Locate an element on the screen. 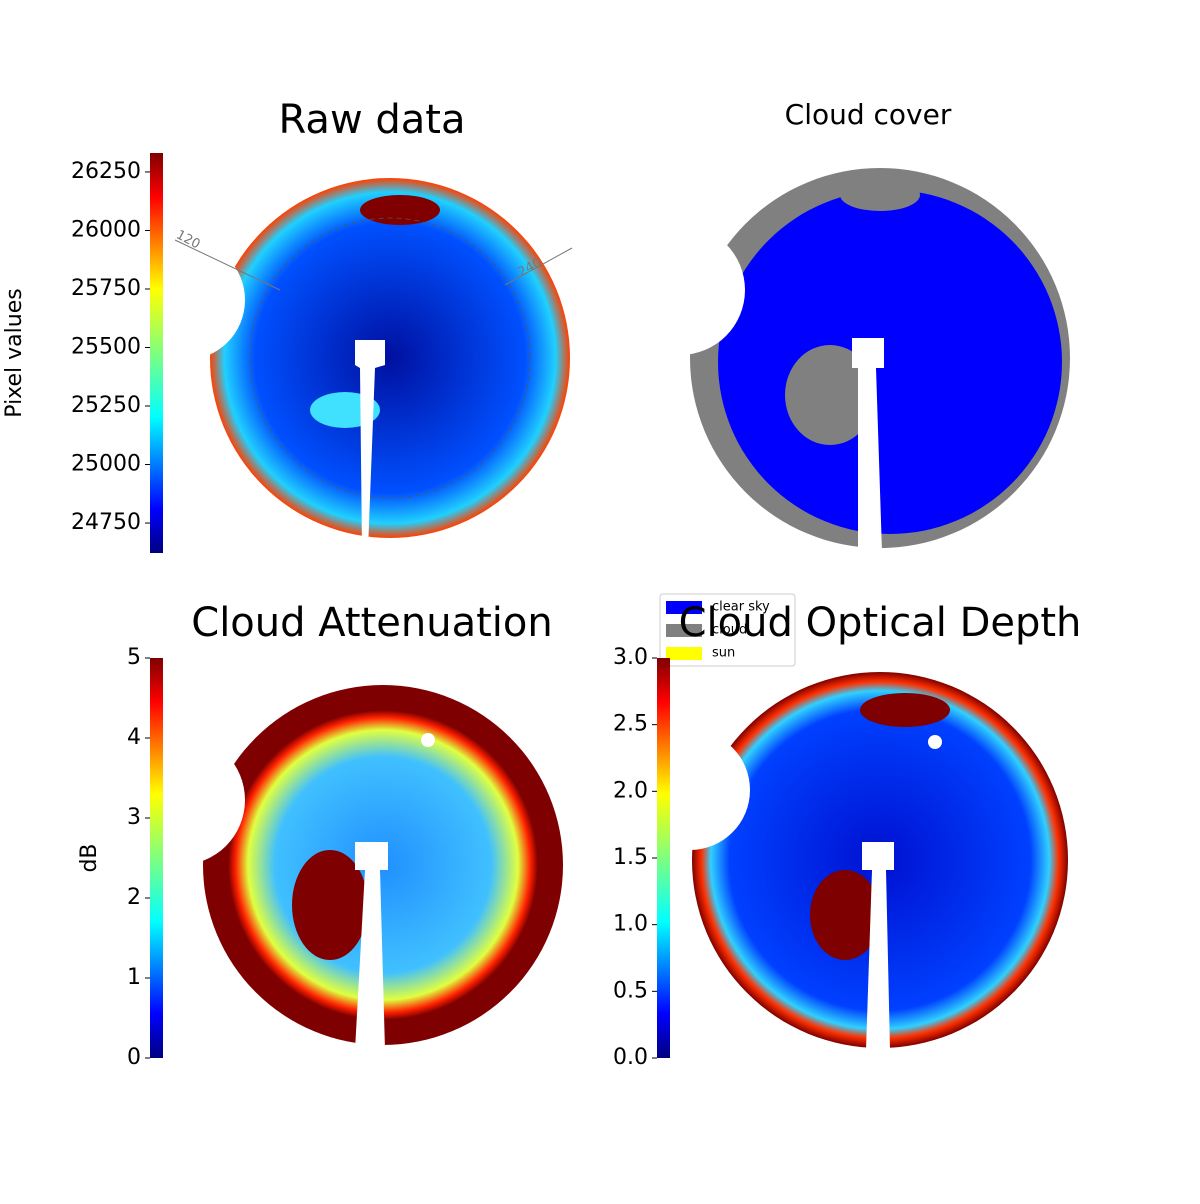  panel-title: Cloud Attenuation is located at coordinates (371, 623).